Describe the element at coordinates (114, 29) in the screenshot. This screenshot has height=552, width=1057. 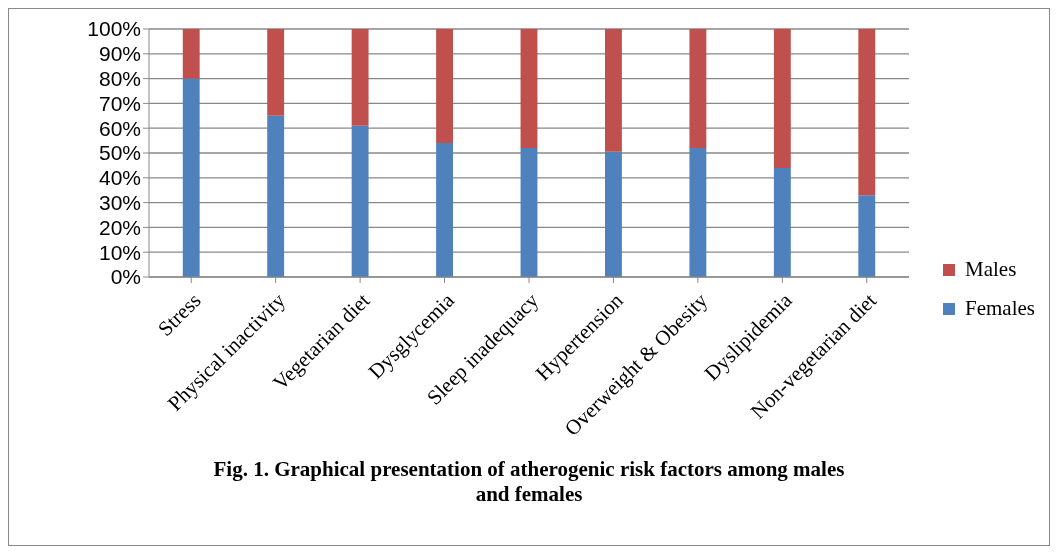
I see `y-tick-label: 100%` at that location.